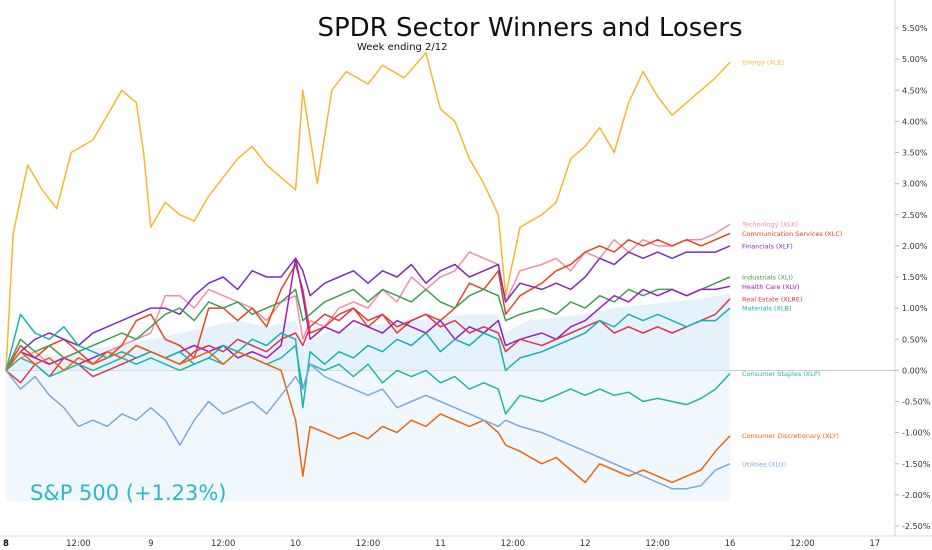  Describe the element at coordinates (915, 28) in the screenshot. I see `y-tick-label: 5.50%` at that location.